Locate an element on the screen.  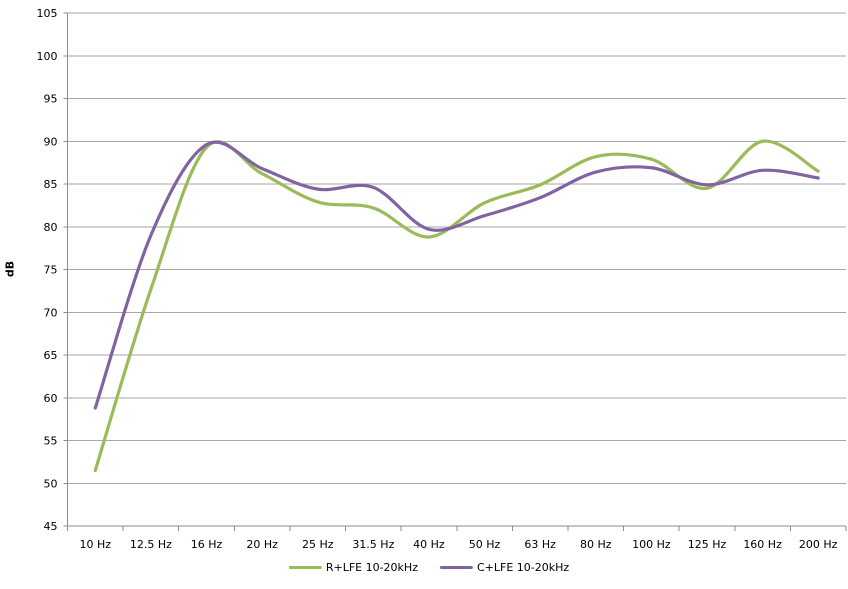
x-axis-label: 160 Hz is located at coordinates (762, 544).